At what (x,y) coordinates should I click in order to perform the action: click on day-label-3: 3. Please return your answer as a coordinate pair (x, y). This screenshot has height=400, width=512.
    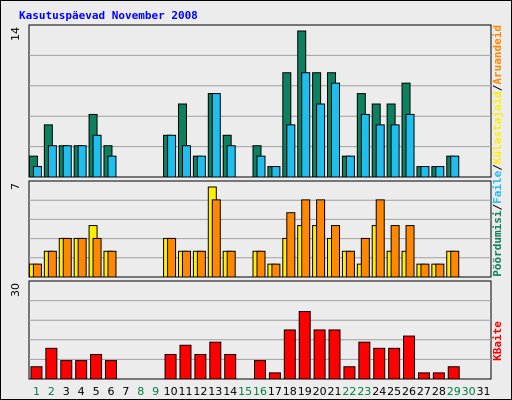
    Looking at the image, I should click on (66, 391).